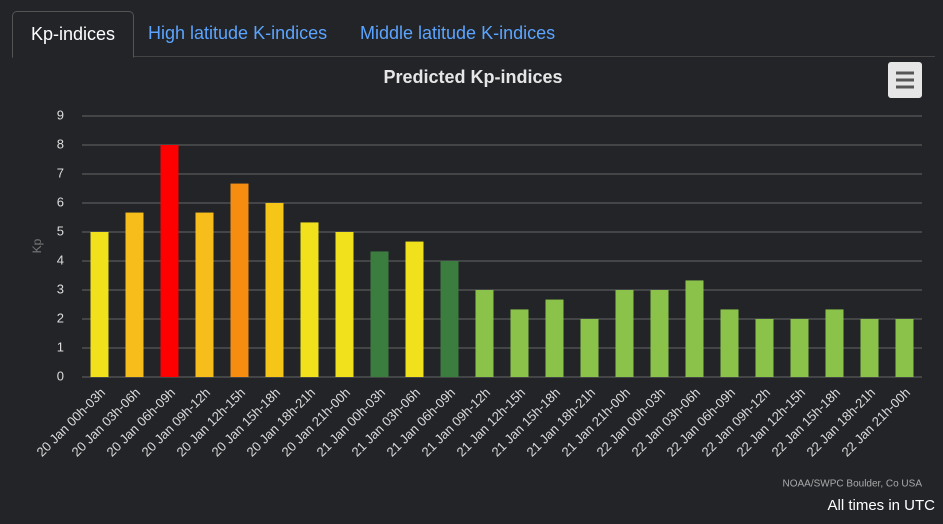  What do you see at coordinates (60, 317) in the screenshot?
I see `y-tick-label: 2` at bounding box center [60, 317].